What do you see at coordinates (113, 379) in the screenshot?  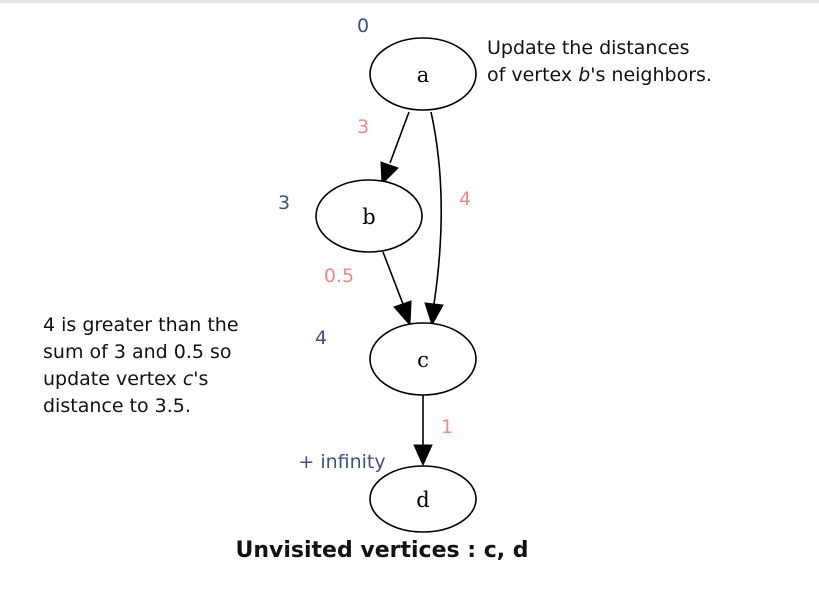 I see `step-note-left-line3-prefix: update vertex` at bounding box center [113, 379].